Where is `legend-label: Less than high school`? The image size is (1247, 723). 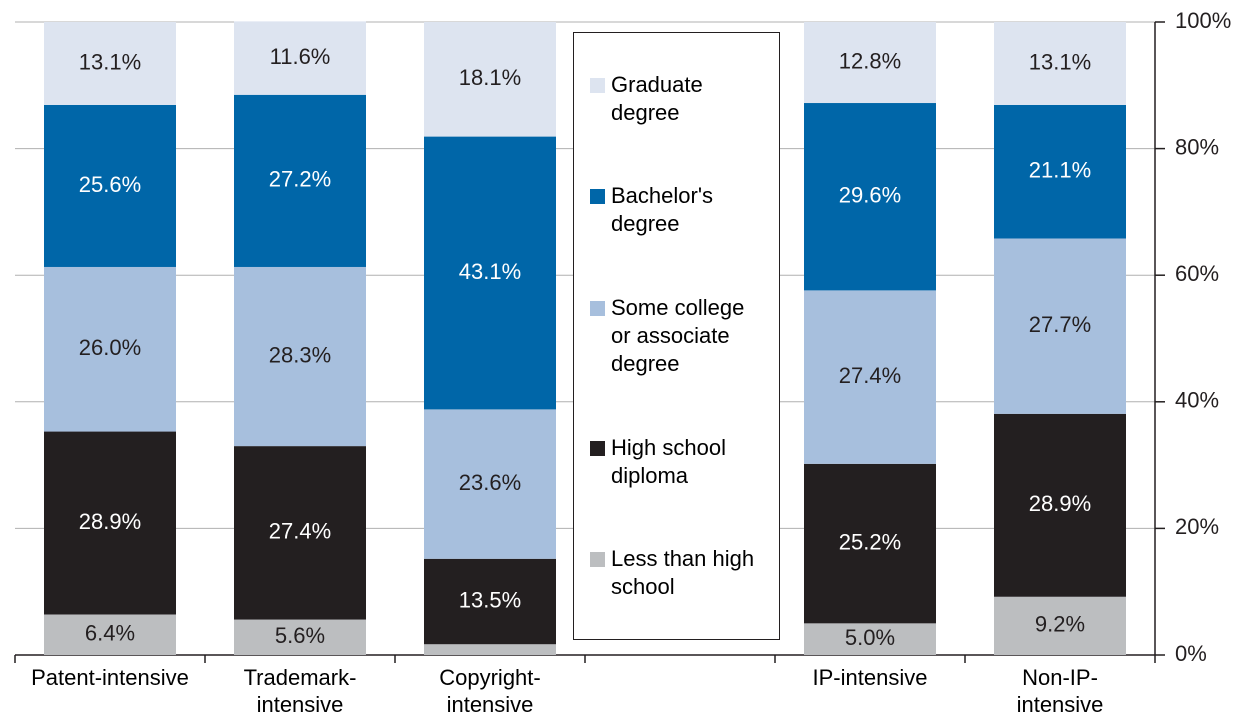
legend-label: Less than high school is located at coordinates (683, 573).